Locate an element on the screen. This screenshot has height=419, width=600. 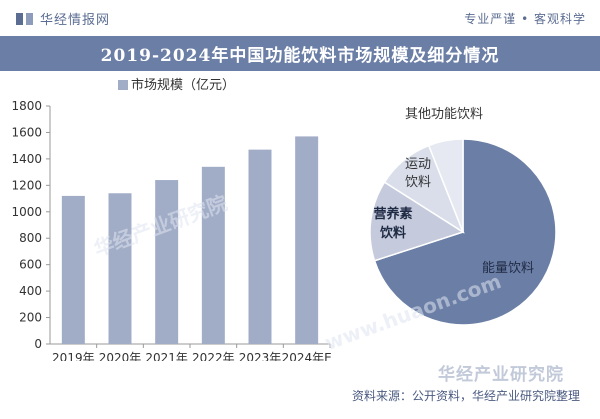
x-tick-label: 2019年 is located at coordinates (73, 356).